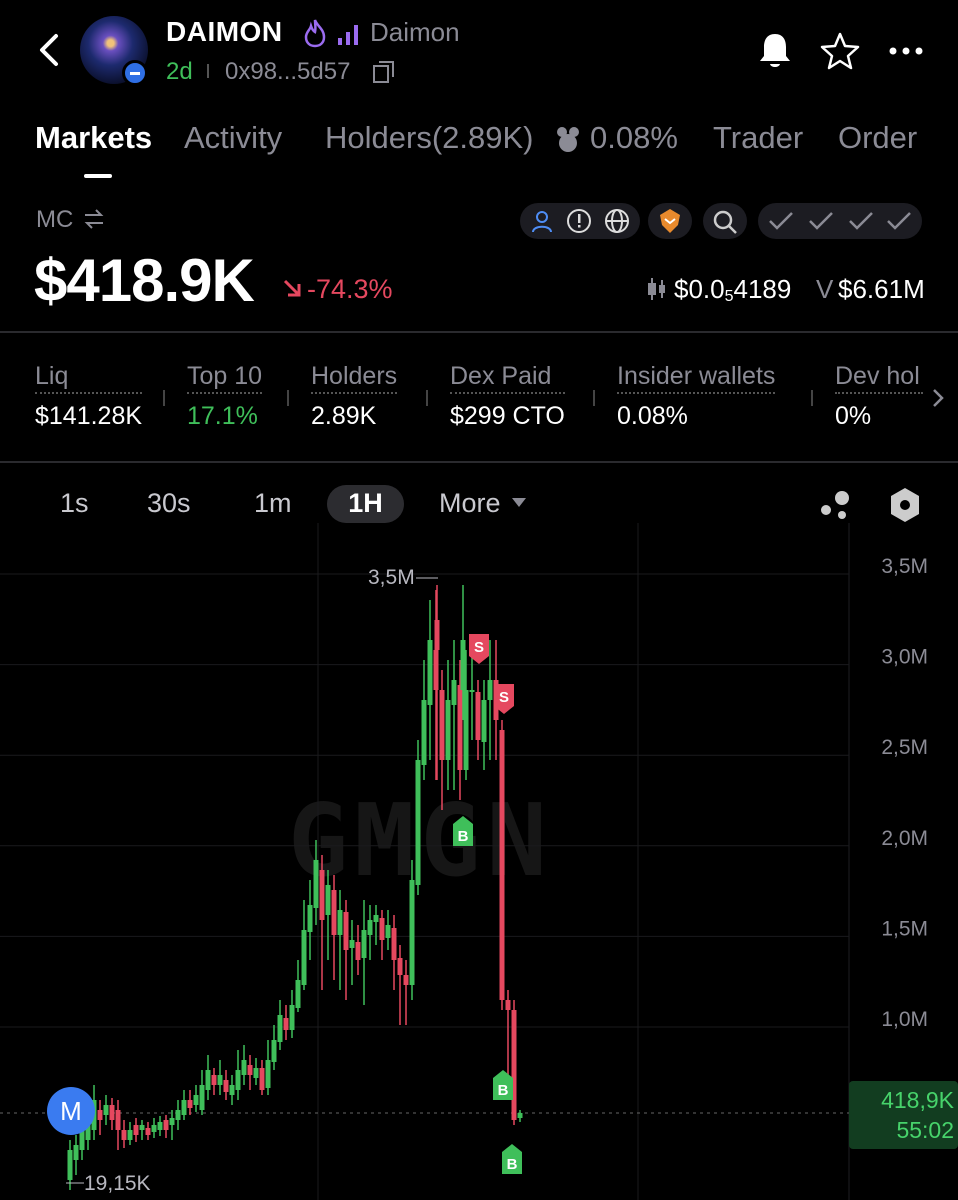 The image size is (958, 1200). Describe the element at coordinates (519, 503) in the screenshot. I see `caret-down-icon` at that location.